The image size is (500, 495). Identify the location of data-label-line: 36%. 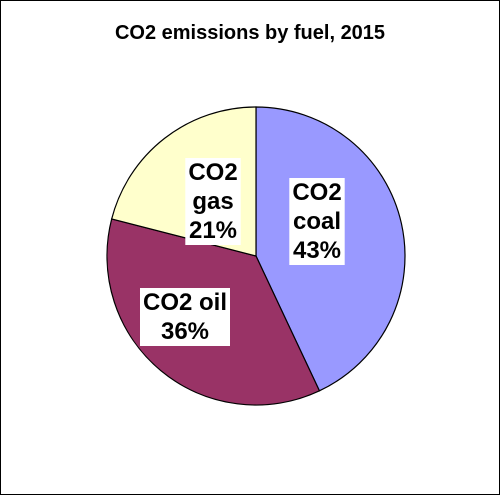
(185, 331).